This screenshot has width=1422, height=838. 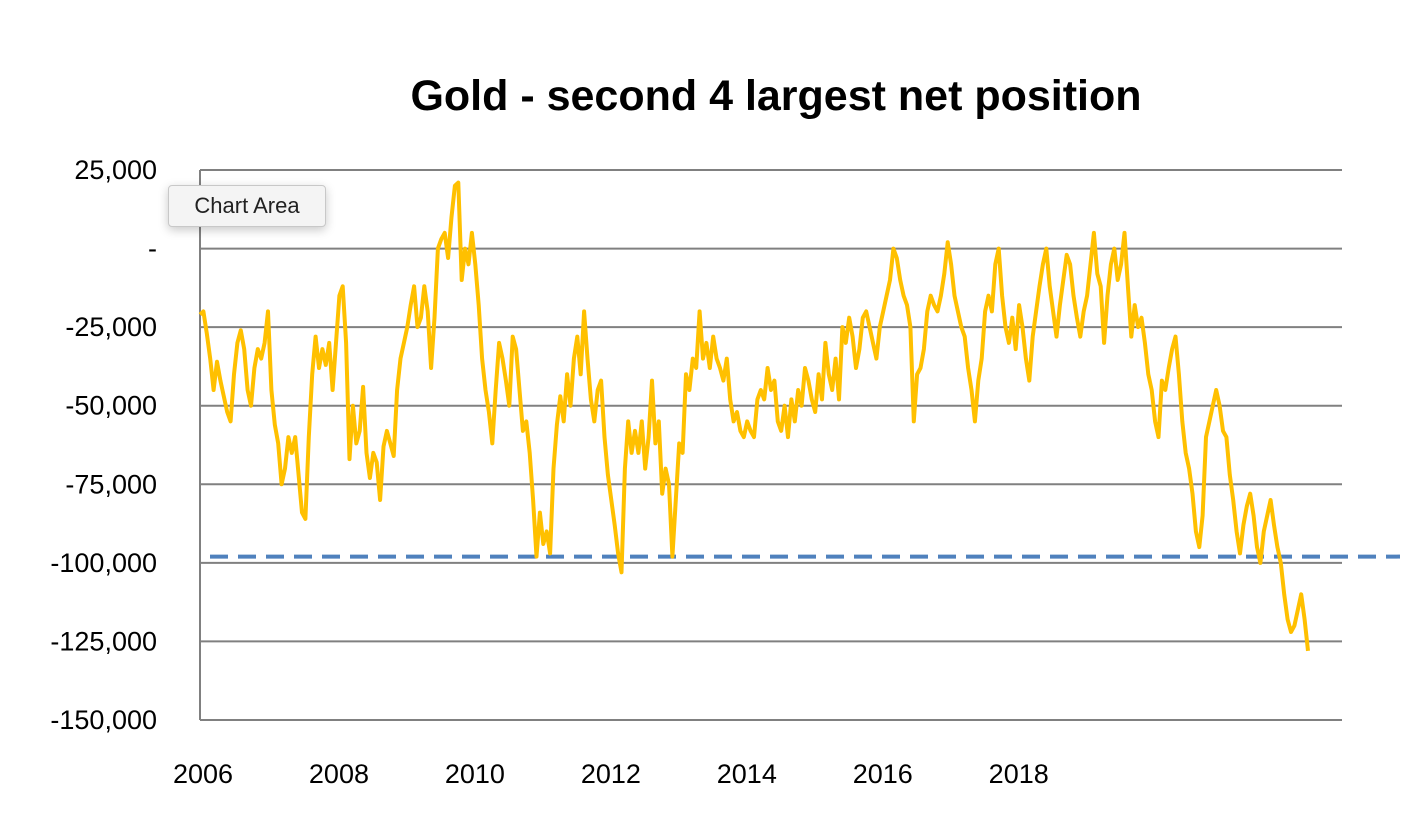 I want to click on y-tick-label: -, so click(x=152, y=249).